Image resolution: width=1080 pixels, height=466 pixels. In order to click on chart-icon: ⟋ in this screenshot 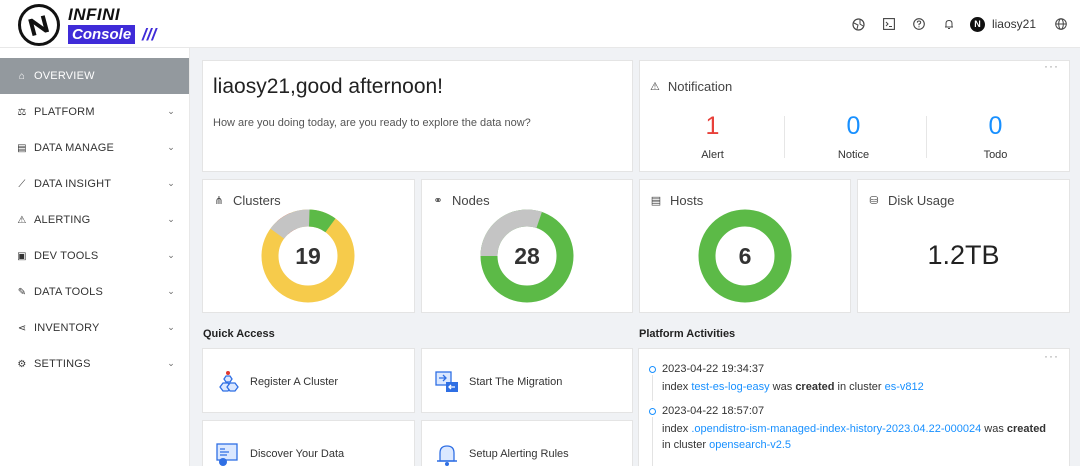, I will do `click(22, 184)`.